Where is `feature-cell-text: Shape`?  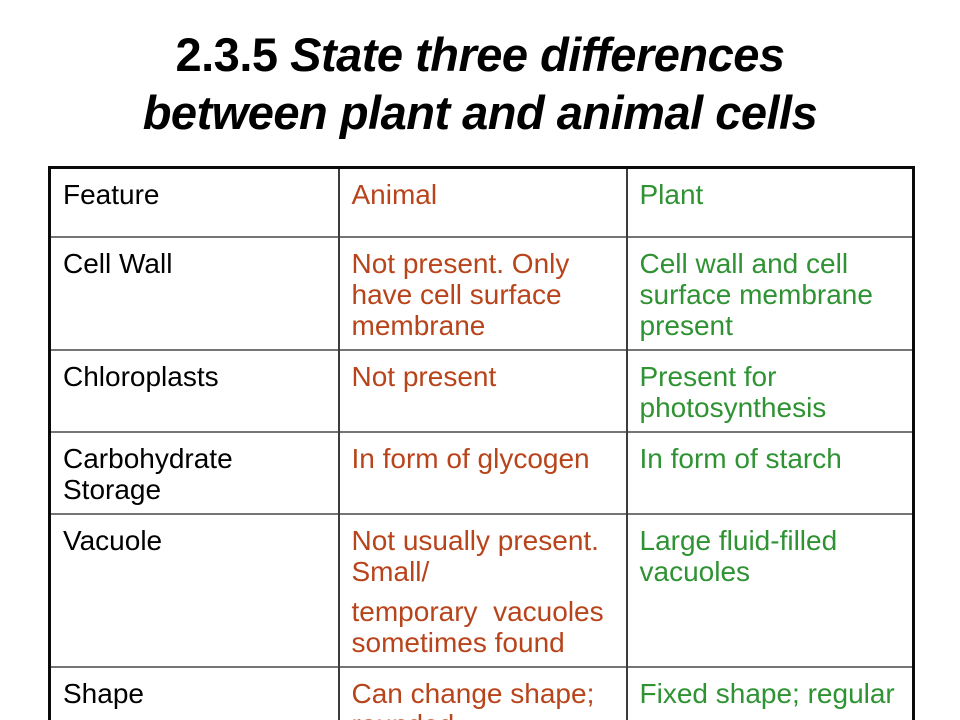 feature-cell-text: Shape is located at coordinates (103, 693).